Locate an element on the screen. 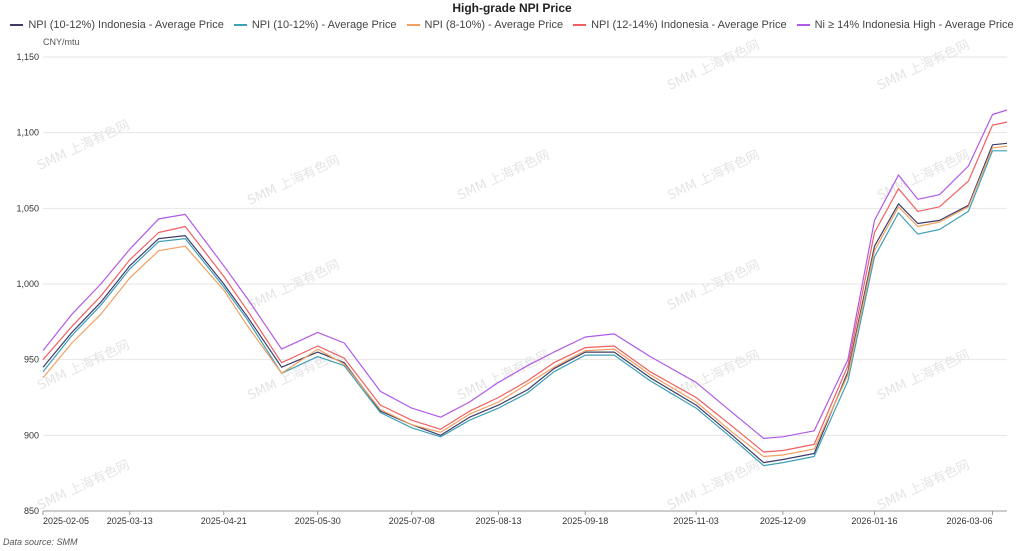 The width and height of the screenshot is (1024, 551). legend-label: Ni ≥ 14% Indonesia High - Average Price is located at coordinates (914, 25).